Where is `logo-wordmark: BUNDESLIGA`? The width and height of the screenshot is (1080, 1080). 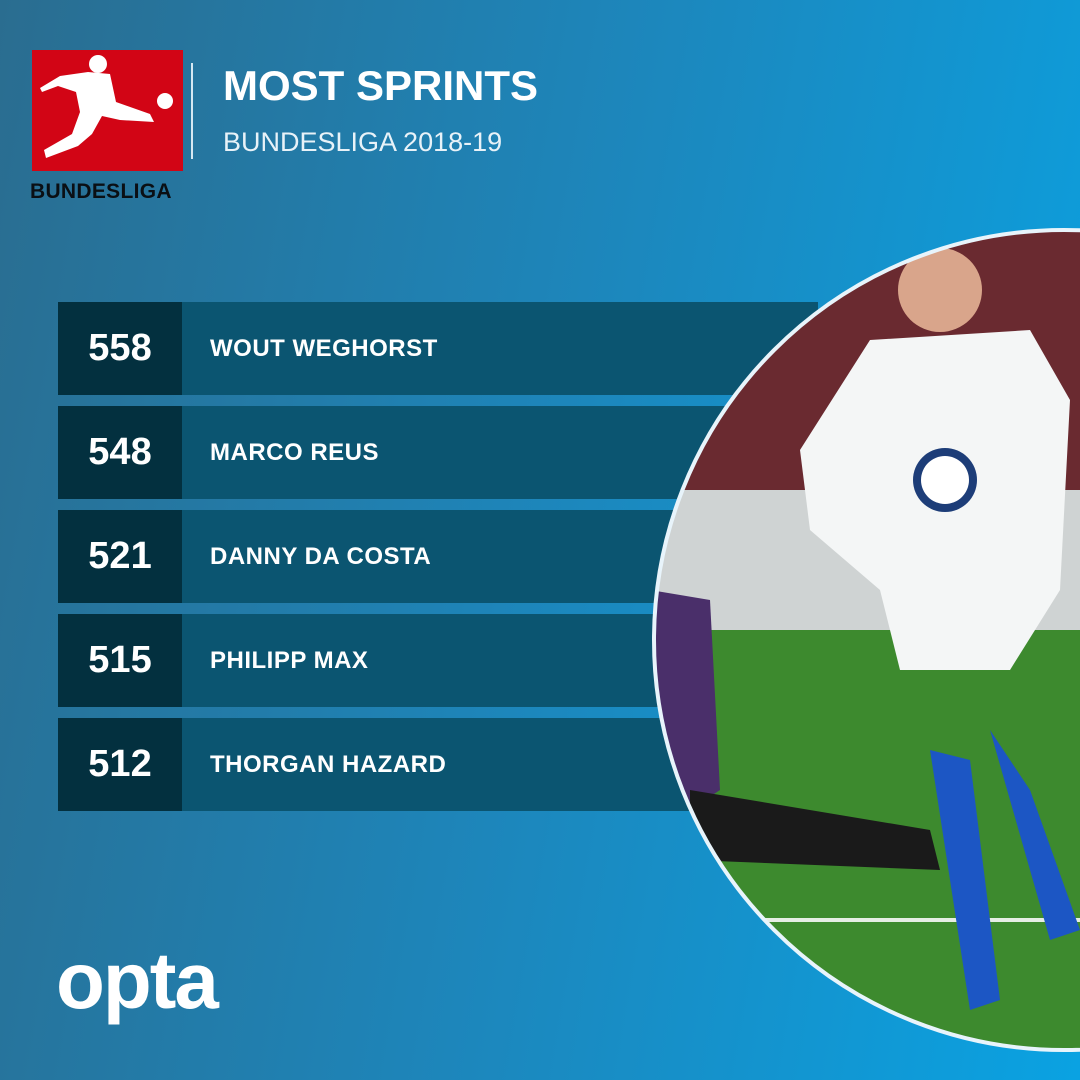
logo-wordmark: BUNDESLIGA is located at coordinates (101, 191).